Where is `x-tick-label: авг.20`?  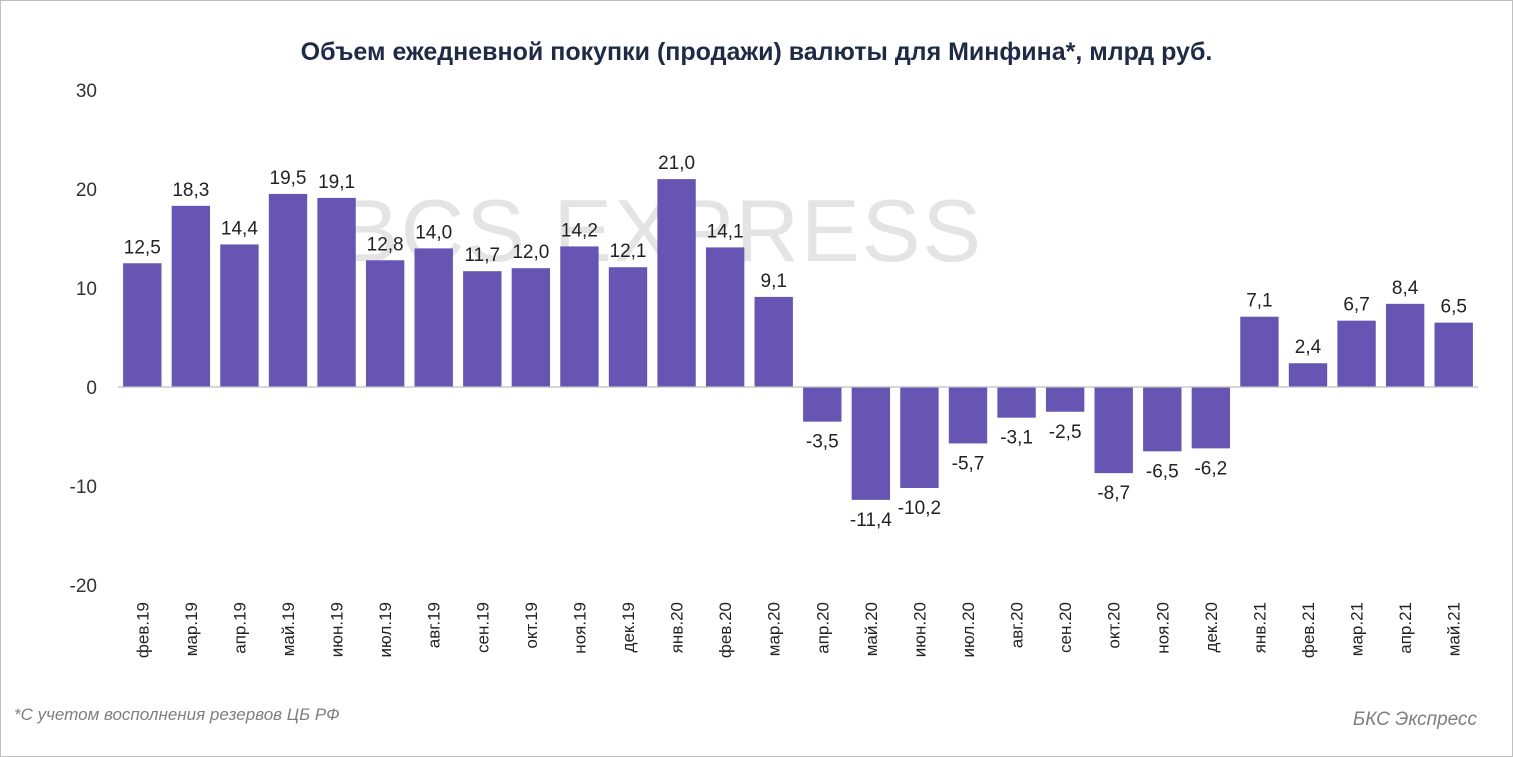
x-tick-label: авг.20 is located at coordinates (1017, 625).